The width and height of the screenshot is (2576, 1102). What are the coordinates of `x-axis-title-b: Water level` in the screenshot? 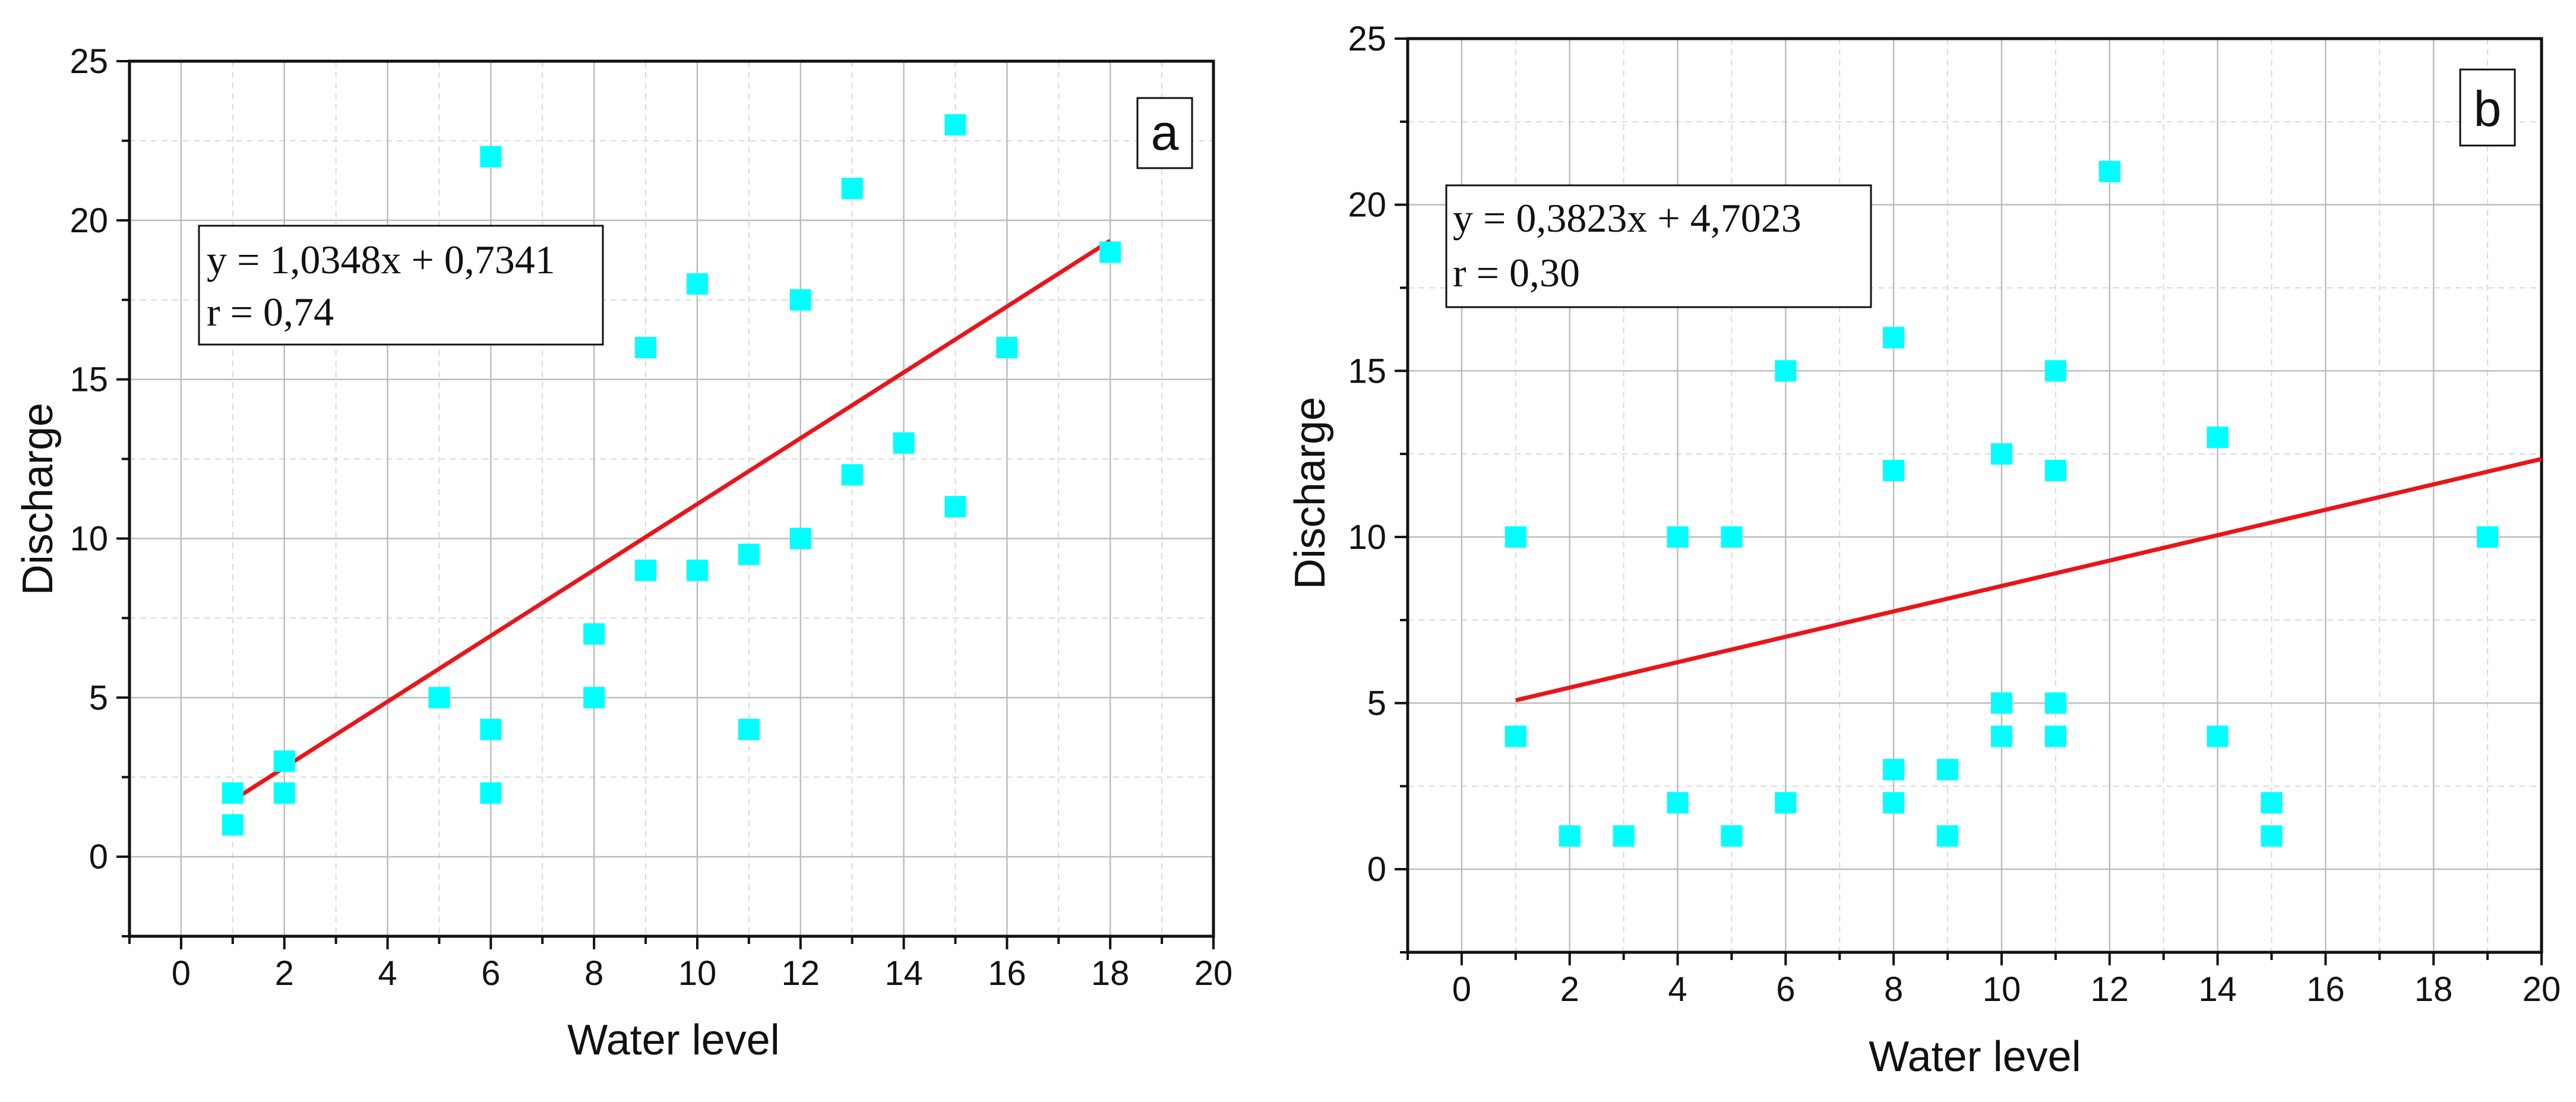 It's located at (1975, 1057).